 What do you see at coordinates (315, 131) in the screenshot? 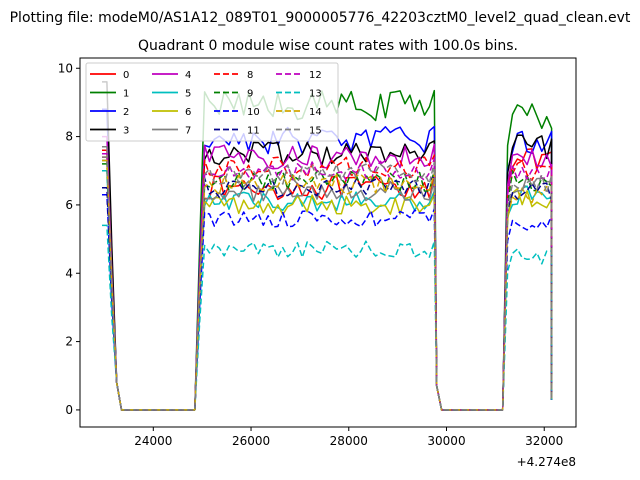
I see `legend-label-15: 15` at bounding box center [315, 131].